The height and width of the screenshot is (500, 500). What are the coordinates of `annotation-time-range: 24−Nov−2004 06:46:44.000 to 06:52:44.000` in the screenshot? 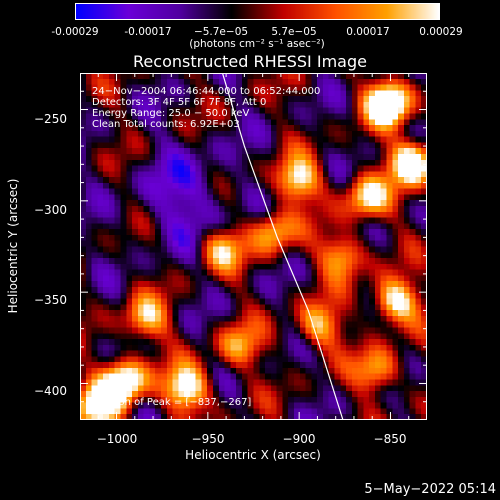 It's located at (206, 91).